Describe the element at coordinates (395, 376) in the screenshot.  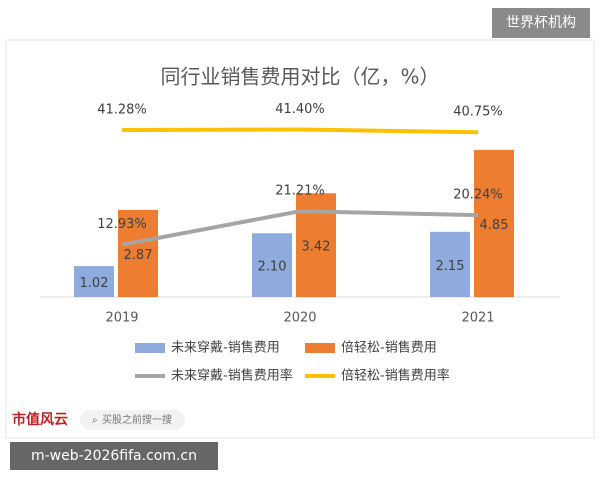
I see `legend-label: 倍轻松-销售费用率` at that location.